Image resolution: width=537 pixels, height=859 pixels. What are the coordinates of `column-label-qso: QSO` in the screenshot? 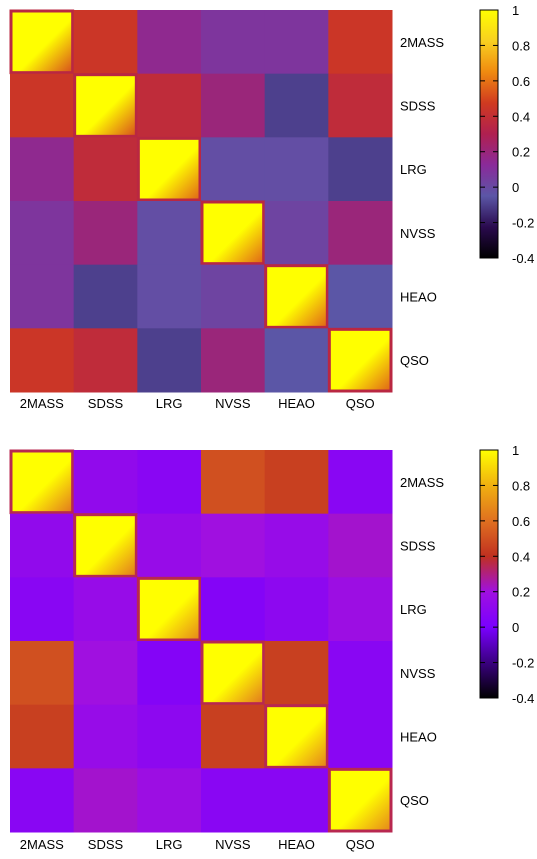 It's located at (360, 844).